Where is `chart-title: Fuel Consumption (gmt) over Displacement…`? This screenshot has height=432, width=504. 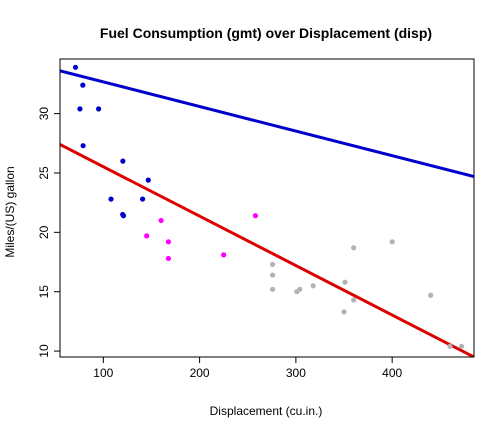 chart-title: Fuel Consumption (gmt) over Displacement… is located at coordinates (266, 33).